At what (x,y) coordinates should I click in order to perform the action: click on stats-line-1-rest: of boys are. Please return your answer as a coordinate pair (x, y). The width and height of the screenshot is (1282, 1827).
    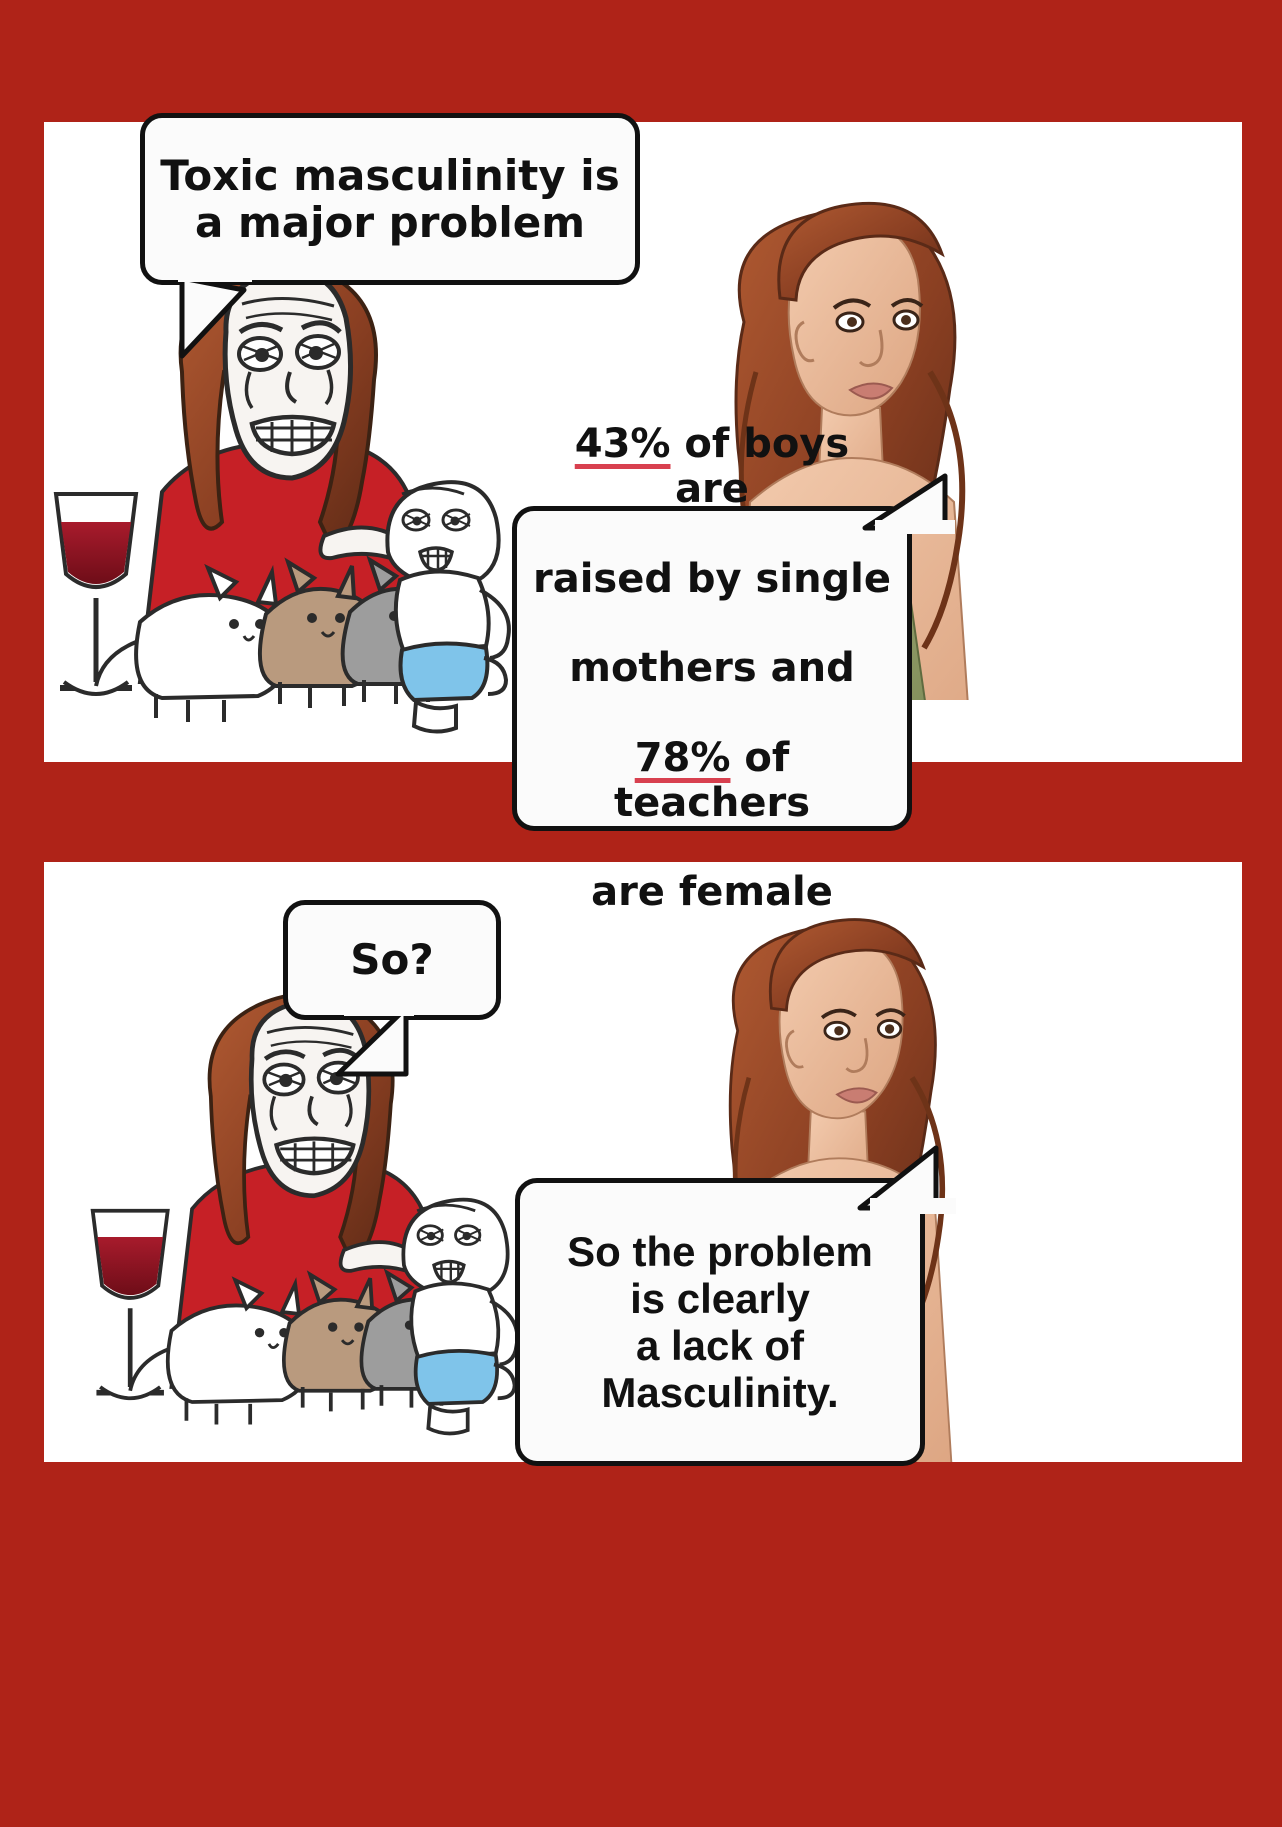
    Looking at the image, I should click on (760, 466).